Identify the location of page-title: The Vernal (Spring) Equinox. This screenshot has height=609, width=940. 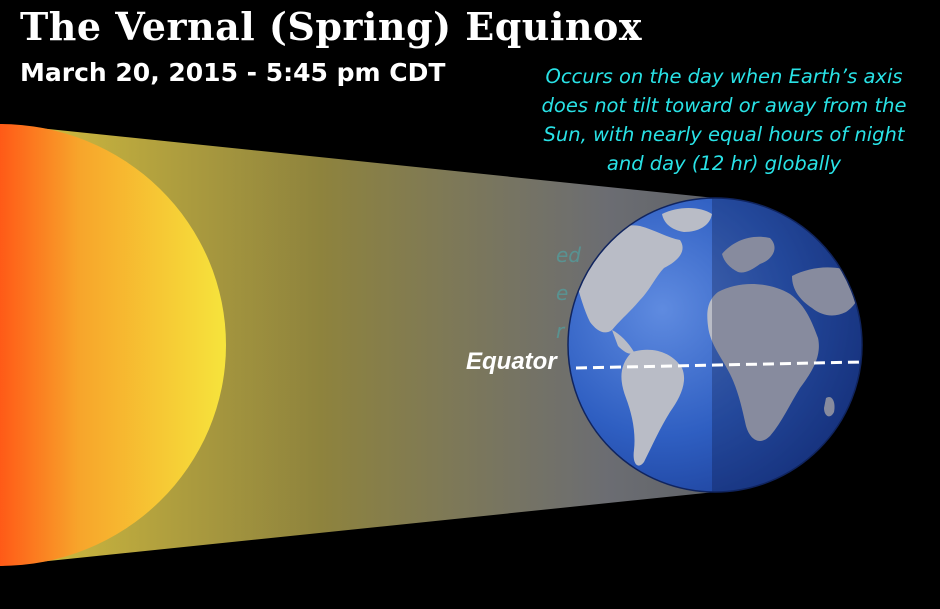
(331, 26).